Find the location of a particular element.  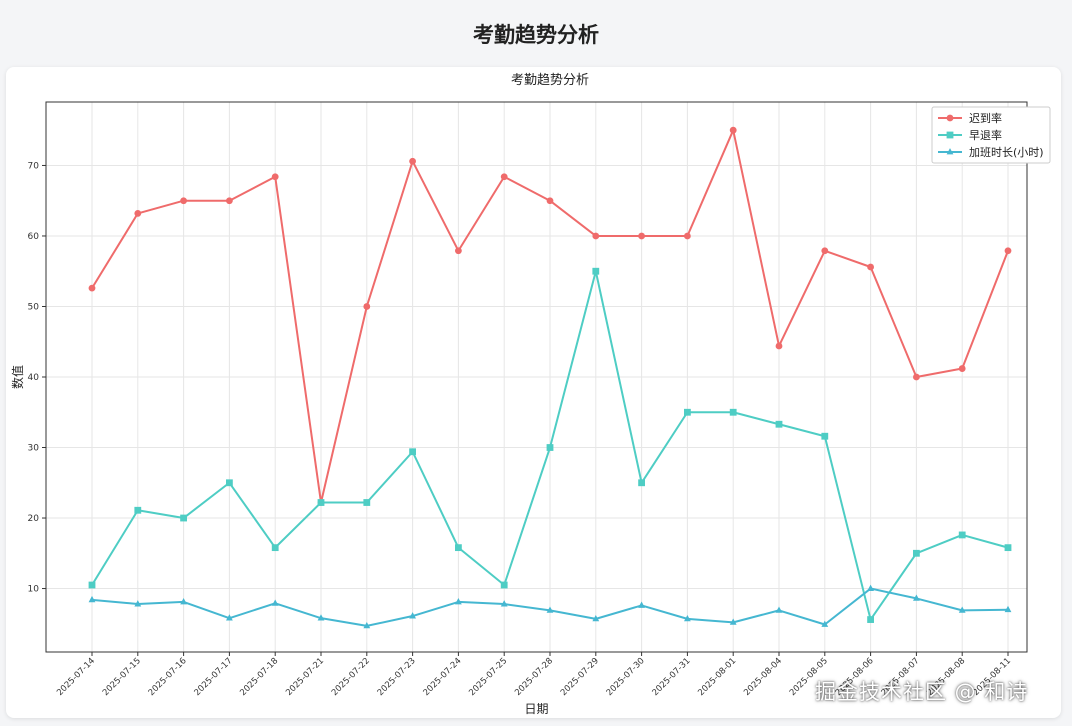

y-tick-label: 60 is located at coordinates (34, 237).